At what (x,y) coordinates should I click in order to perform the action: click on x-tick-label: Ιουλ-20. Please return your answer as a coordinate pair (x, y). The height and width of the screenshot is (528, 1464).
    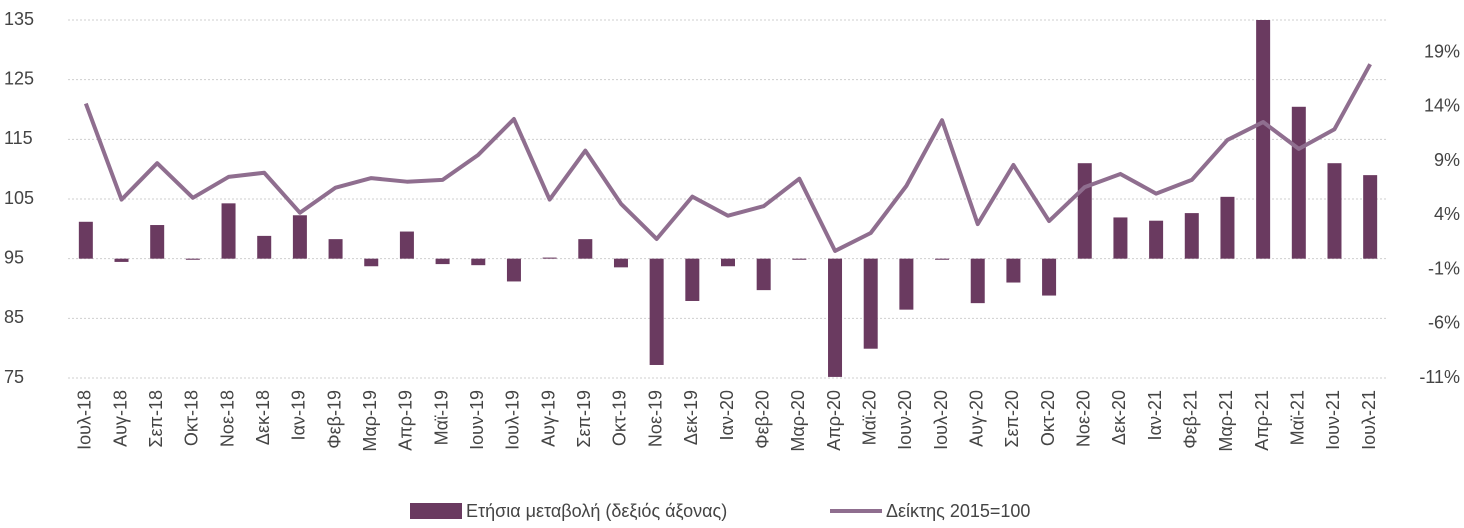
    Looking at the image, I should click on (941, 420).